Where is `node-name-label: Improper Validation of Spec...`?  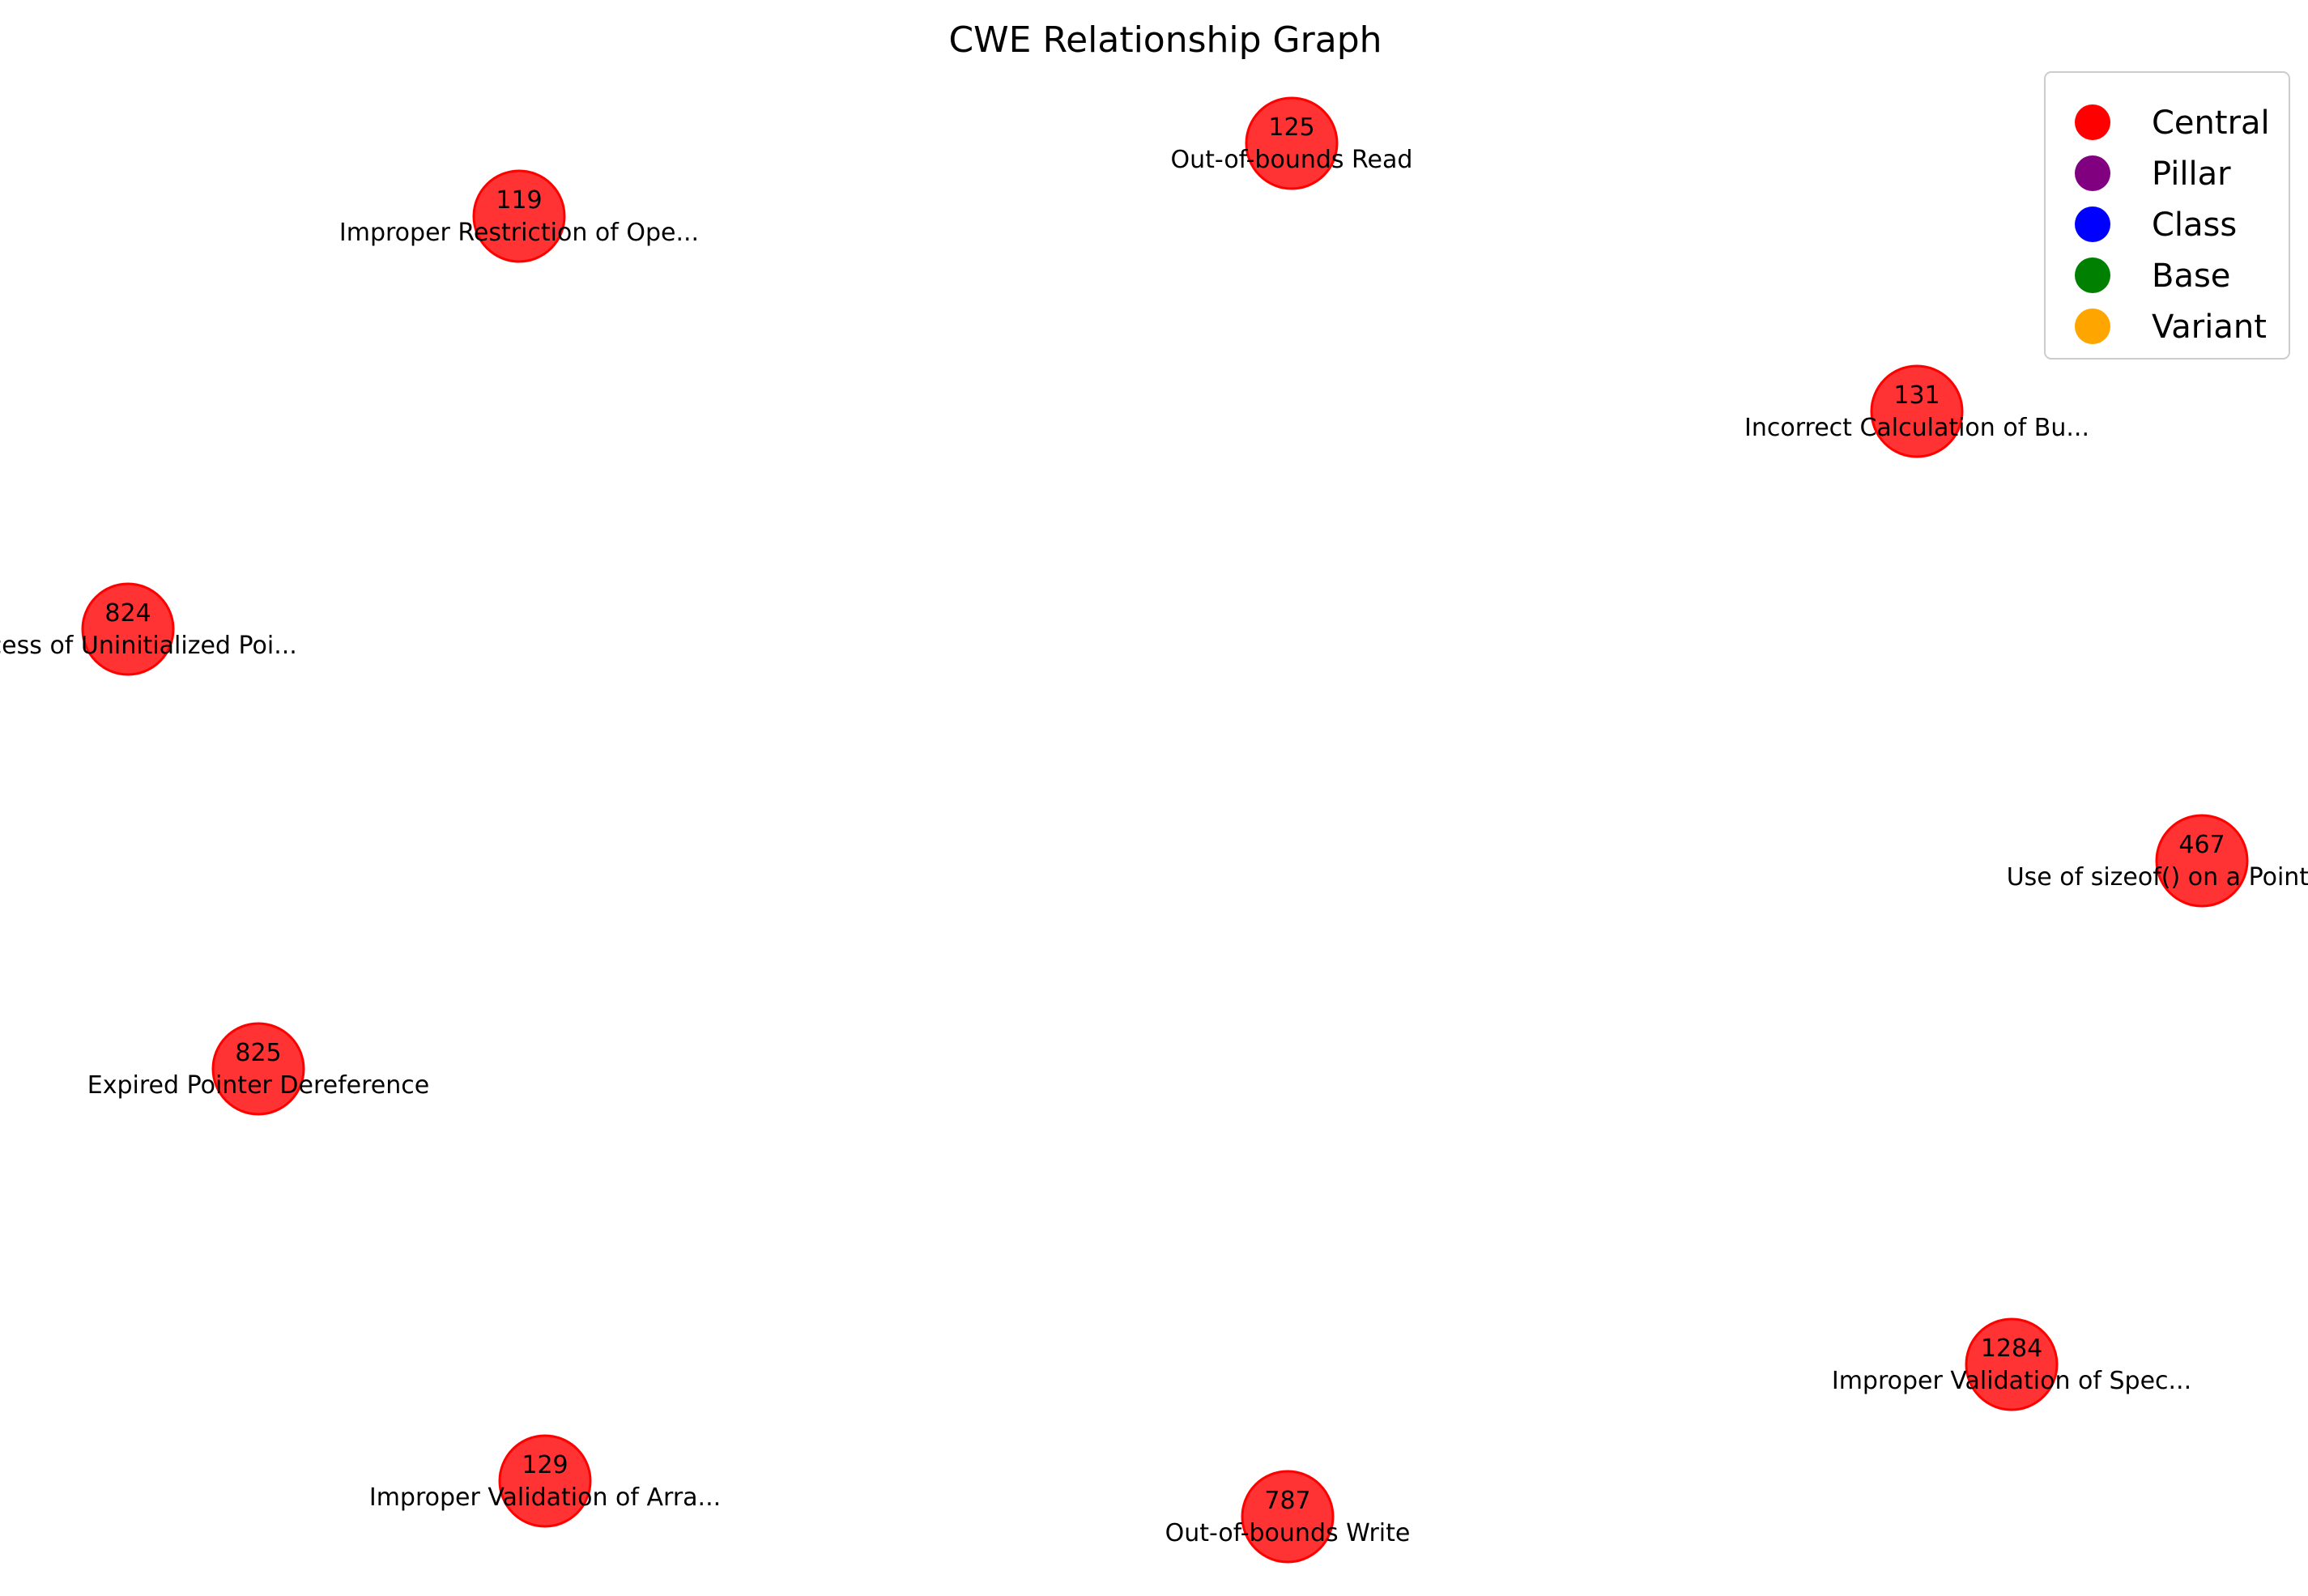 node-name-label: Improper Validation of Spec... is located at coordinates (2011, 1381).